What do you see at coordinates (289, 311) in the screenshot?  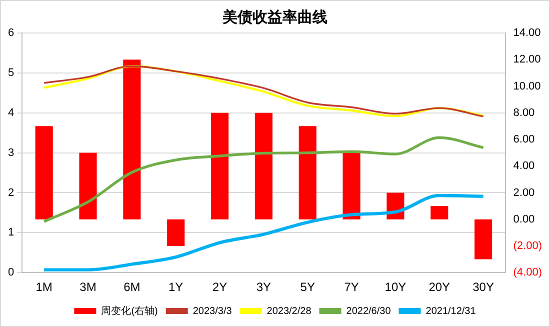 I see `legend-label: 2023/2/28` at bounding box center [289, 311].